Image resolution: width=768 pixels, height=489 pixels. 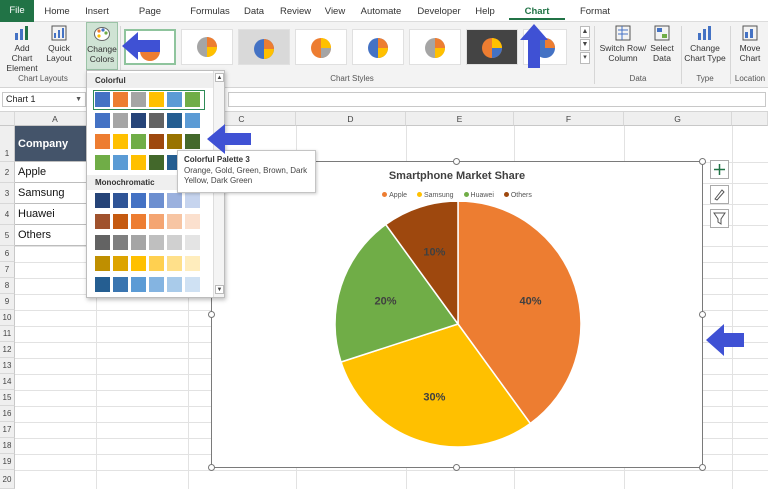 I want to click on chevron-down-icon: ▼, so click(x=78, y=99).